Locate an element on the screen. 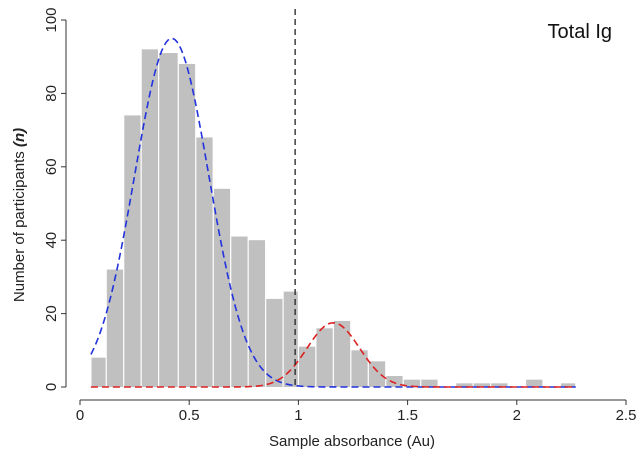  y-tick-label-1: 20 is located at coordinates (51, 313).